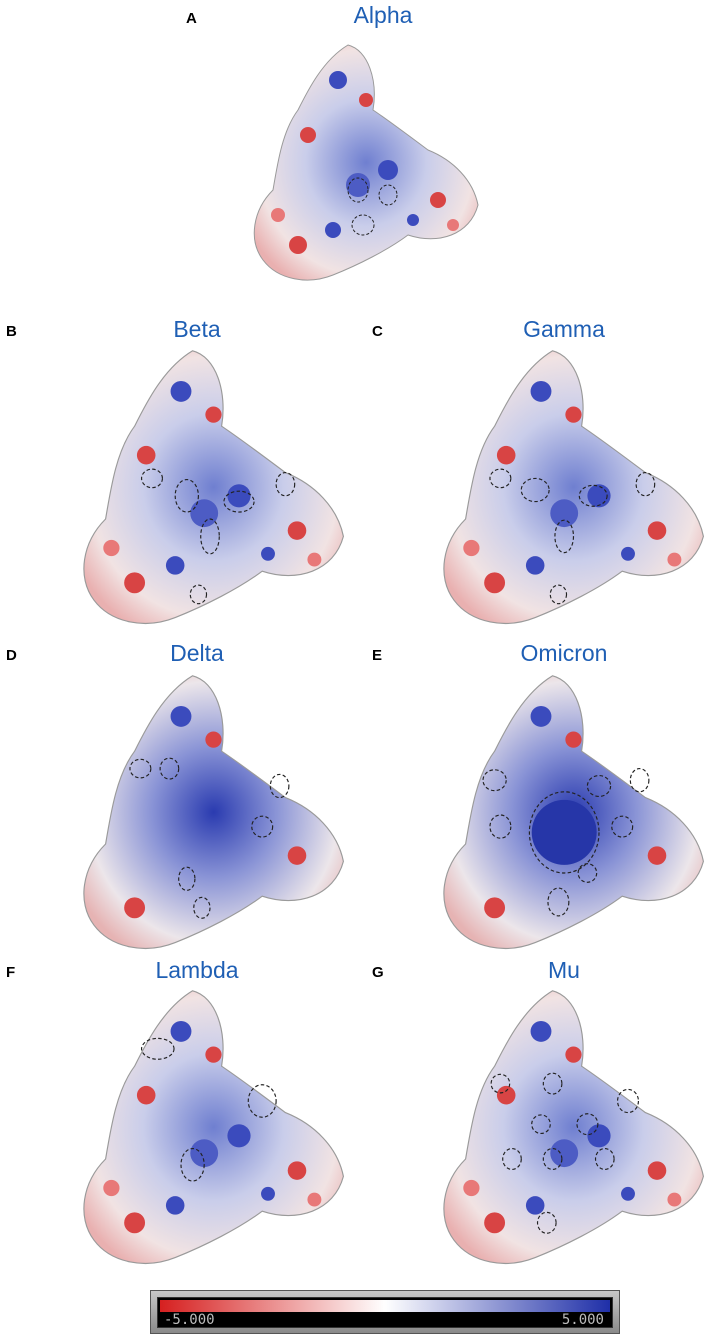 The image size is (714, 1339). What do you see at coordinates (191, 18) in the screenshot?
I see `panel-letter: A` at bounding box center [191, 18].